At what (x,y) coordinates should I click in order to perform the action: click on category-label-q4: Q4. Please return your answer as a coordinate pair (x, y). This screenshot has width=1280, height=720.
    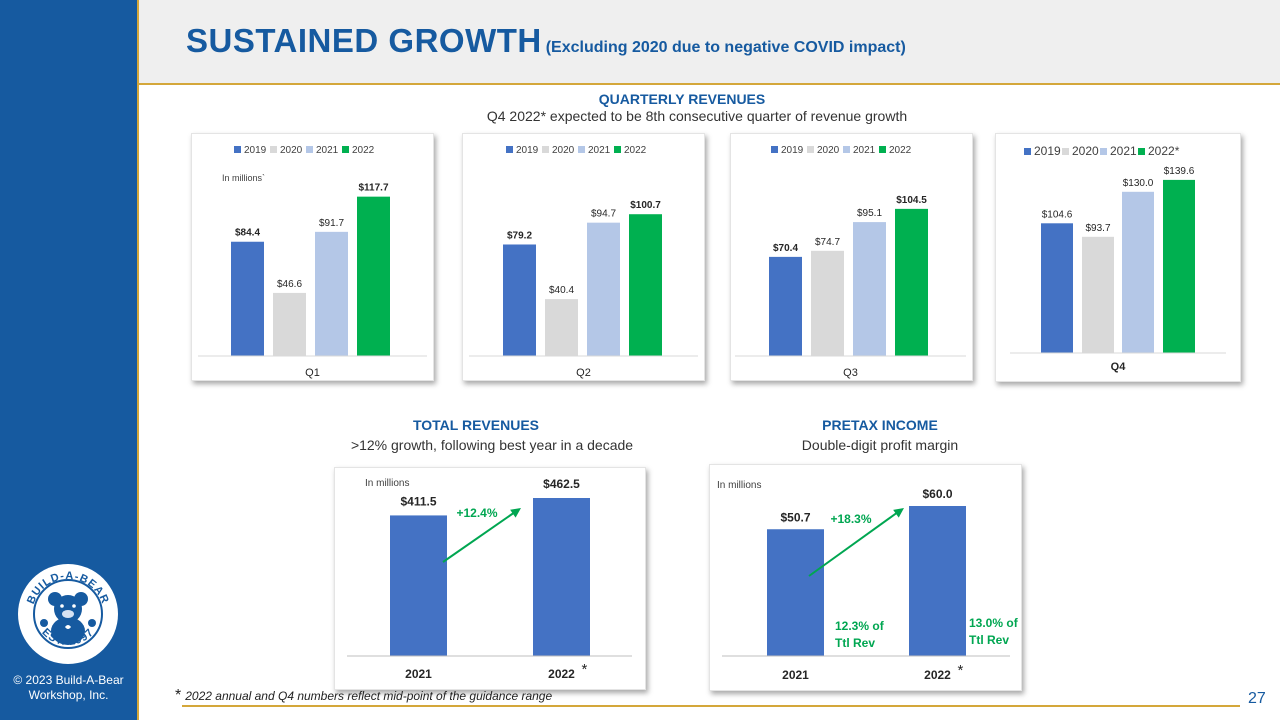
    Looking at the image, I should click on (1119, 367).